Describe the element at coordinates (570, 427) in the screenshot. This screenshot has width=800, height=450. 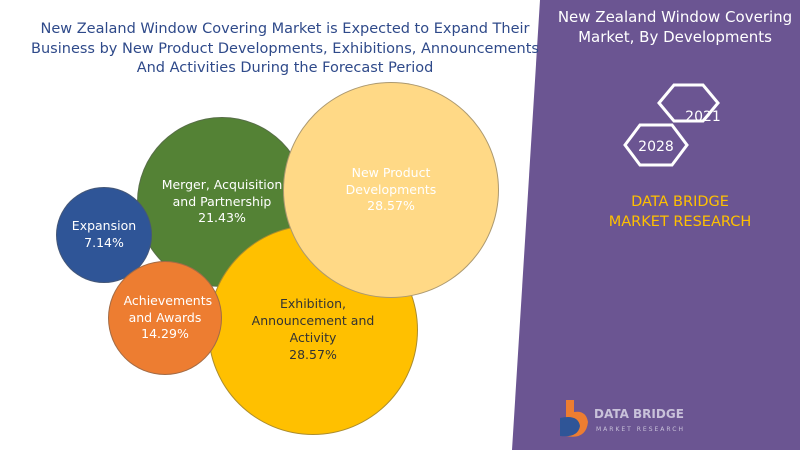
I see `logo-icon` at that location.